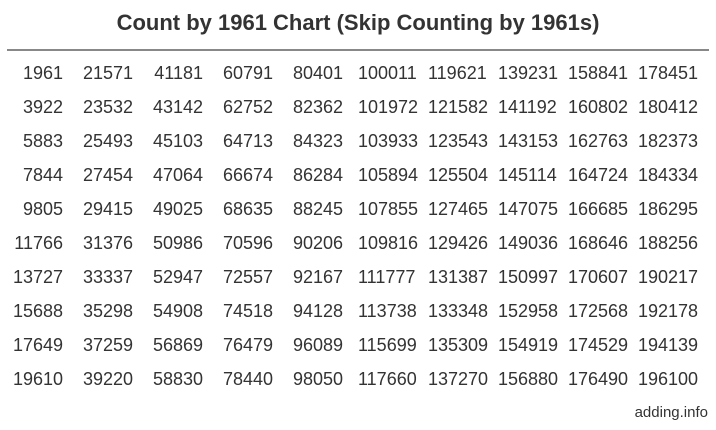  What do you see at coordinates (178, 72) in the screenshot?
I see `table-cell: 41181` at bounding box center [178, 72].